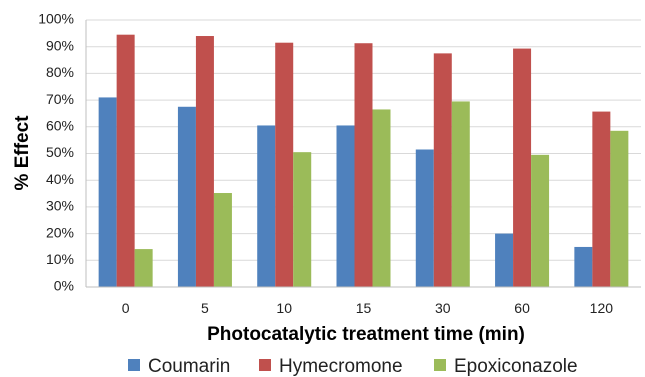 This screenshot has width=645, height=377. Describe the element at coordinates (341, 366) in the screenshot. I see `legend-label-hymecromone: Hymecromone` at that location.